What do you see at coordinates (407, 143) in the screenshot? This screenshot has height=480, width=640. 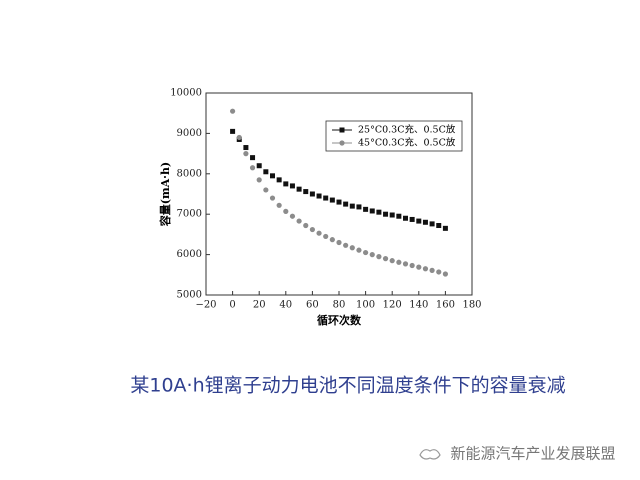 I see `legend-label: 45°C0.3C充、0.5C放` at bounding box center [407, 143].